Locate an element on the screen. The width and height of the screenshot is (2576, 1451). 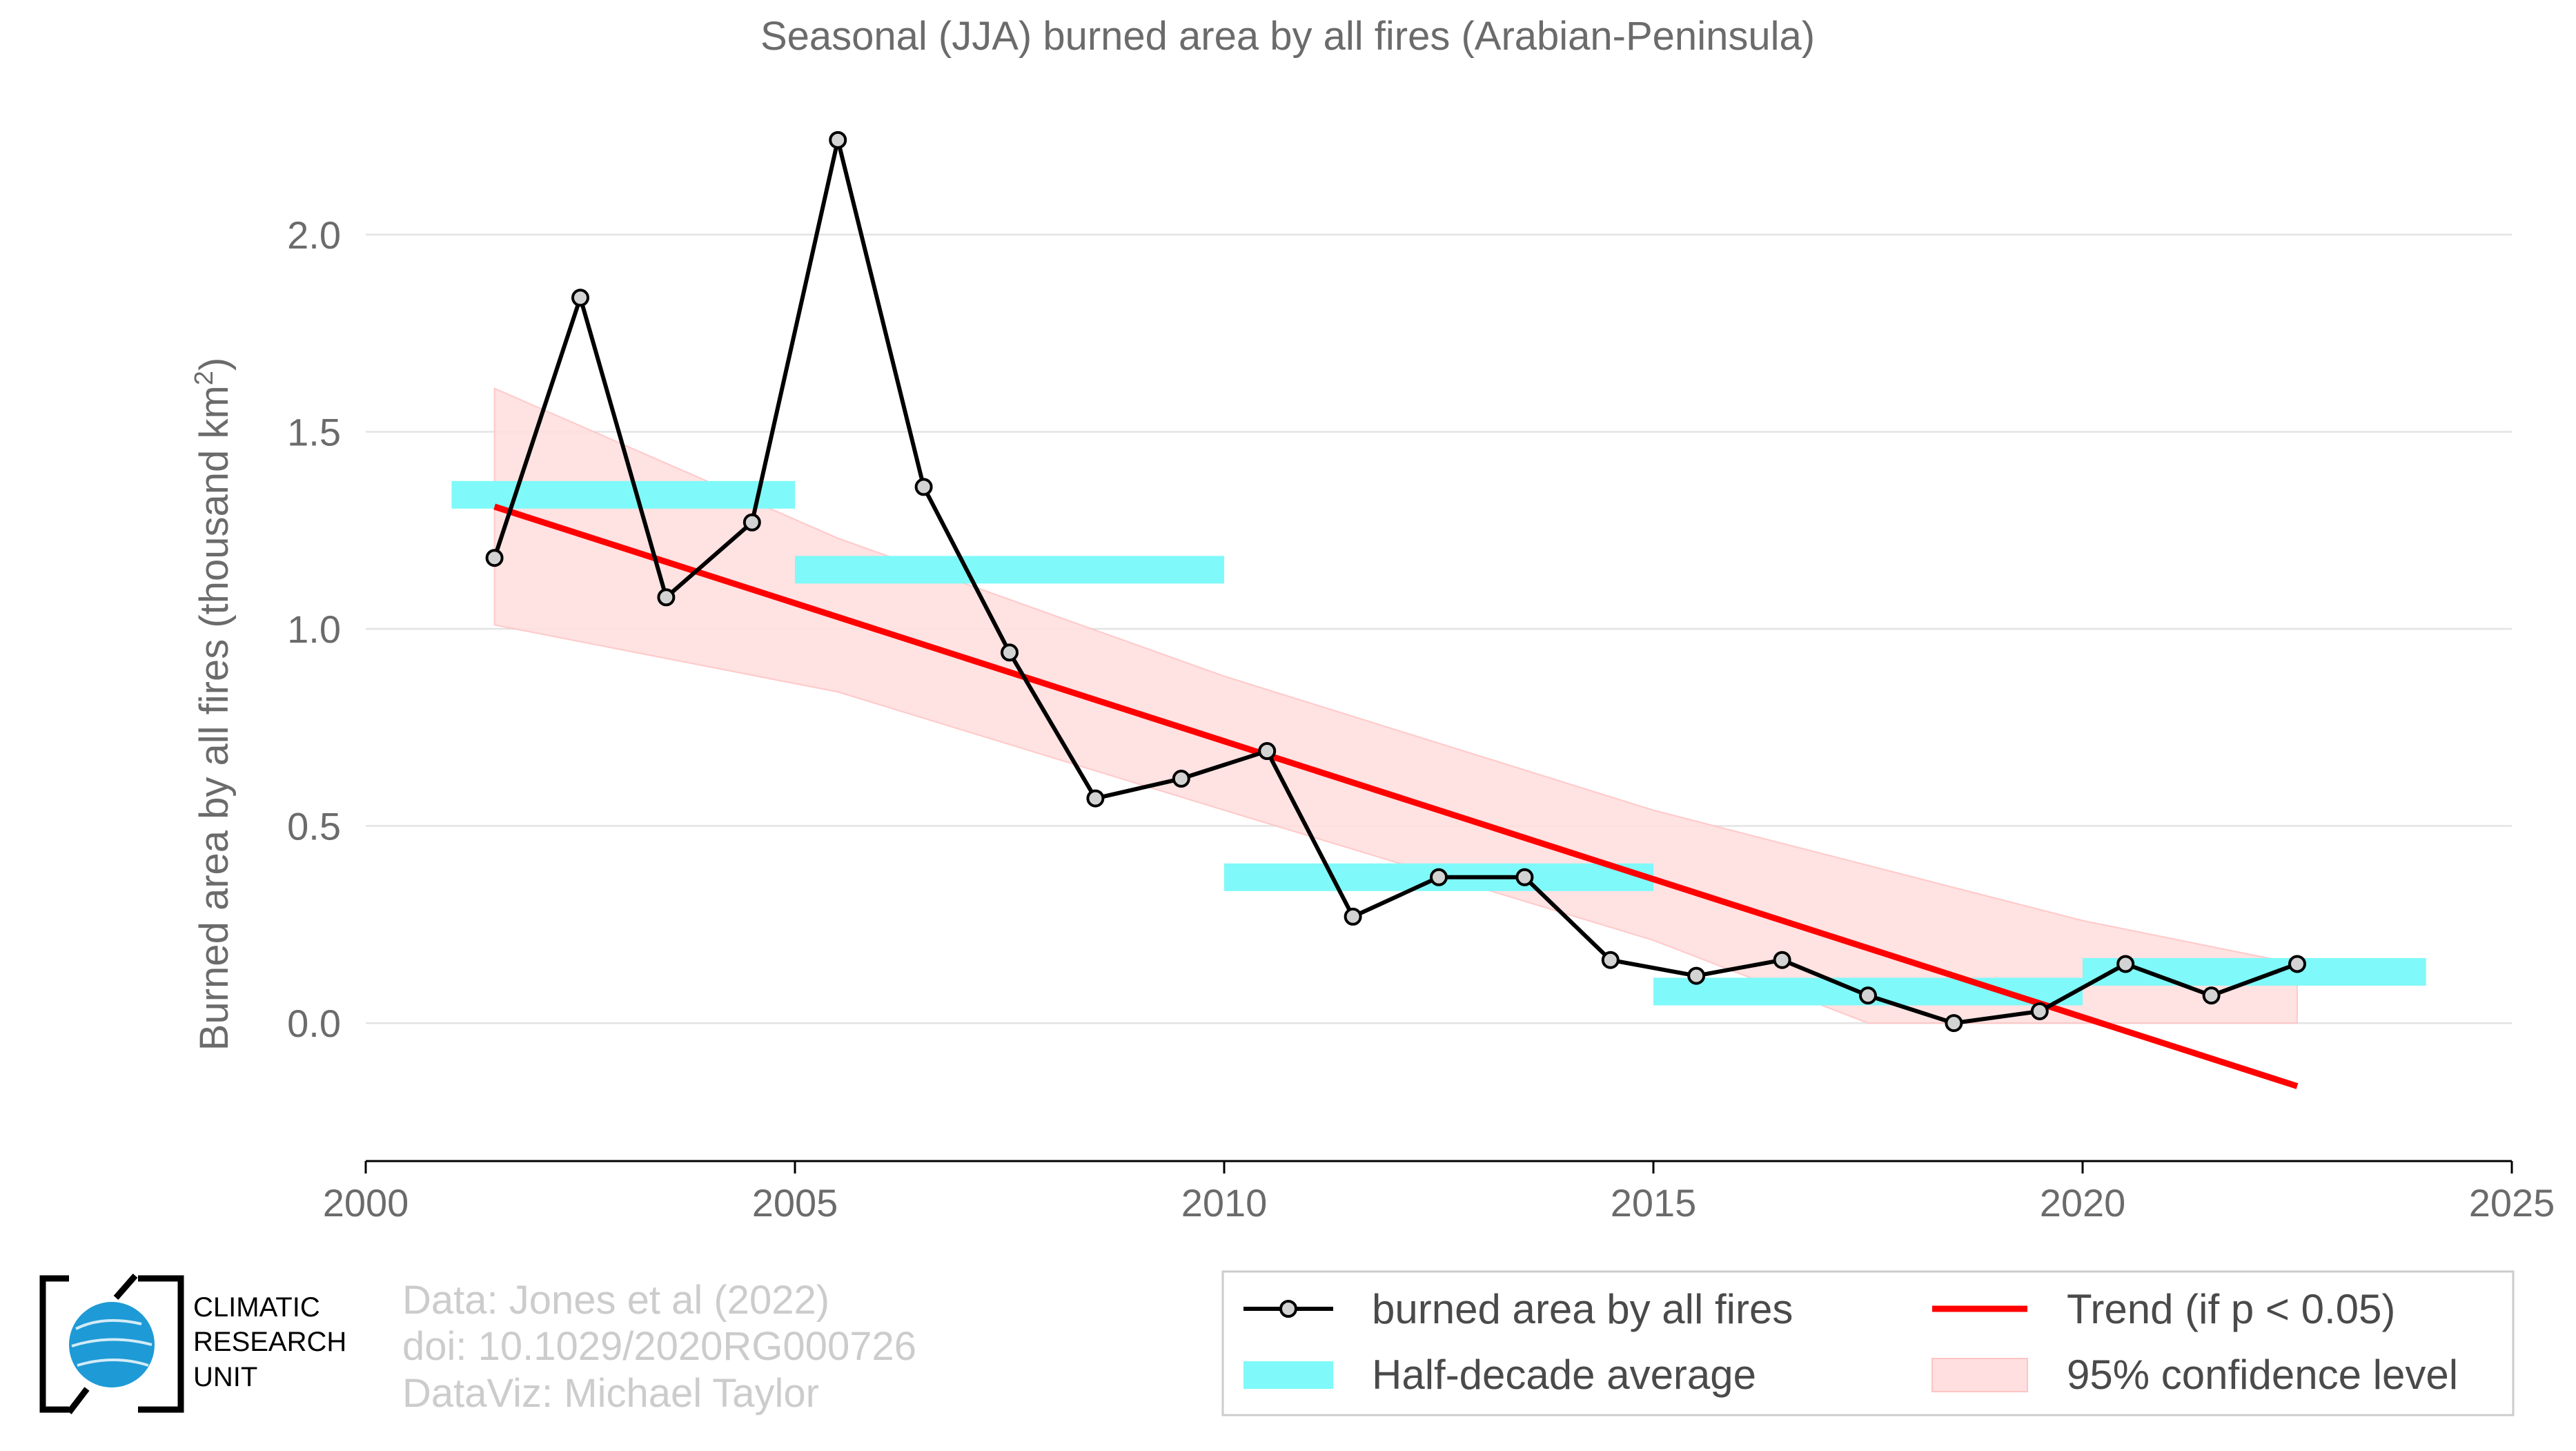
legend-box is located at coordinates (1868, 1343).